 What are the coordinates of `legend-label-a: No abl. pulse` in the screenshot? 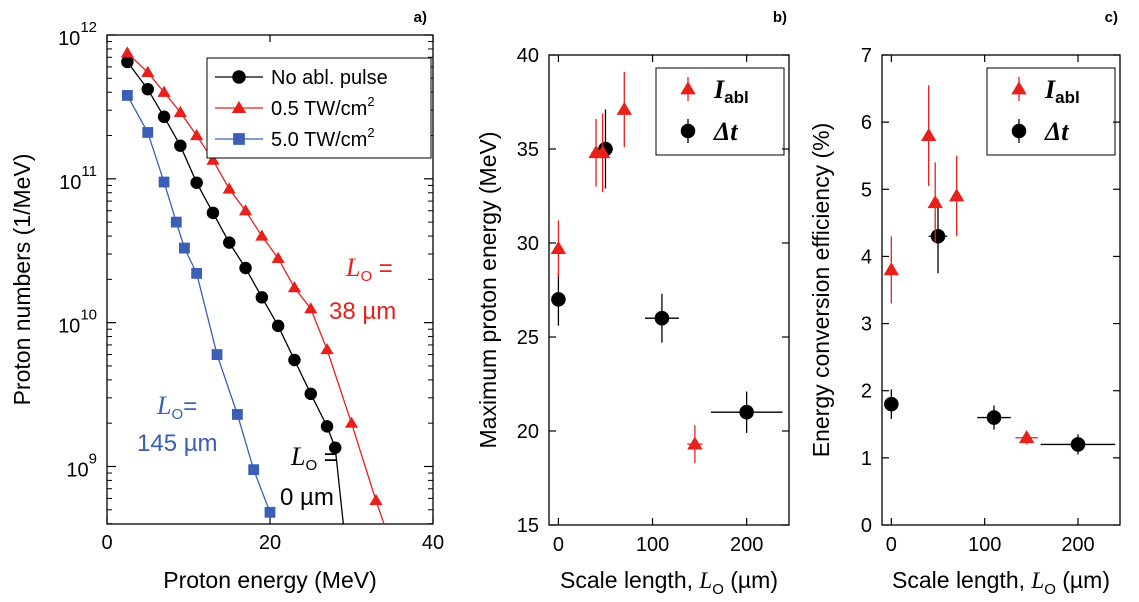 It's located at (329, 78).